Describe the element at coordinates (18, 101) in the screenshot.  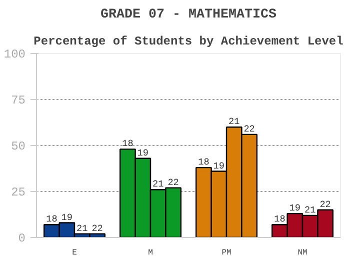
I see `y-tick-label: 75` at that location.